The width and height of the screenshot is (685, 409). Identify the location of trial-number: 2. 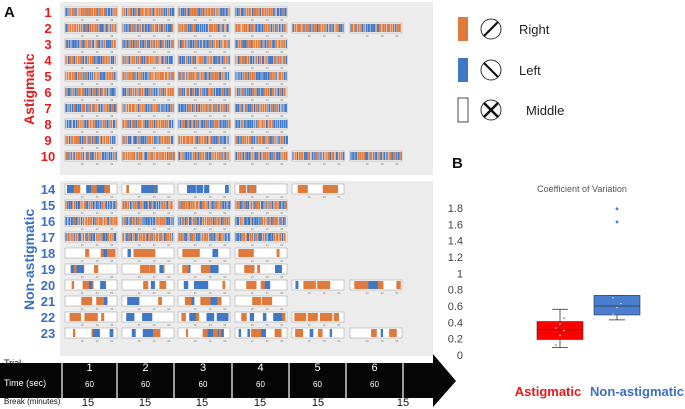
(145, 368).